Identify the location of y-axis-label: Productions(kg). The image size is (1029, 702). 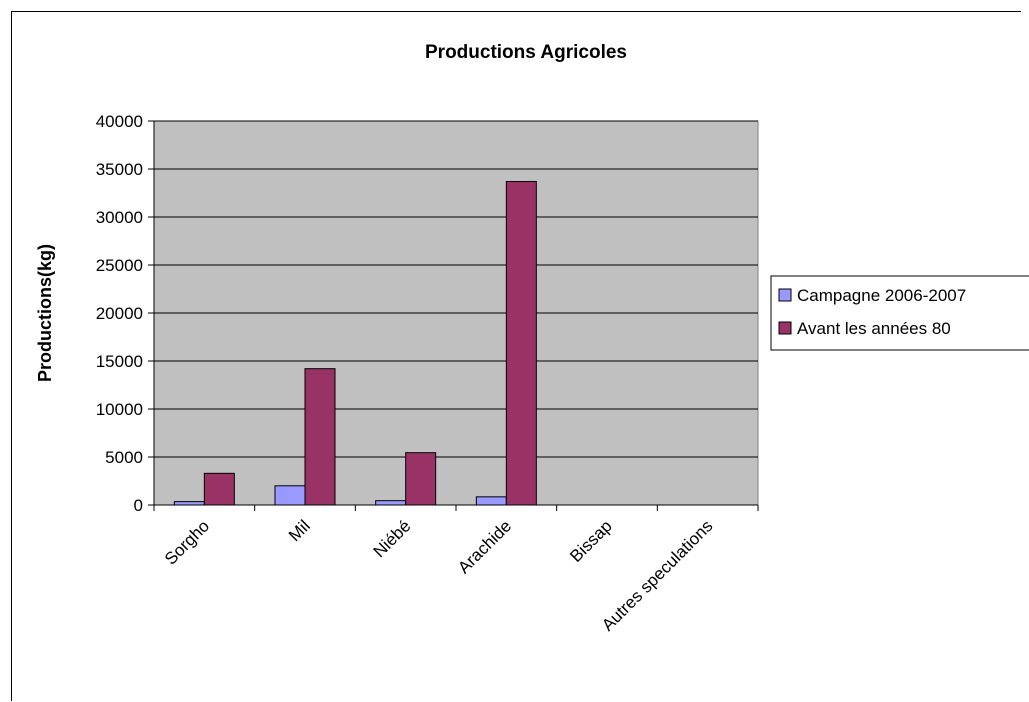
(45, 313).